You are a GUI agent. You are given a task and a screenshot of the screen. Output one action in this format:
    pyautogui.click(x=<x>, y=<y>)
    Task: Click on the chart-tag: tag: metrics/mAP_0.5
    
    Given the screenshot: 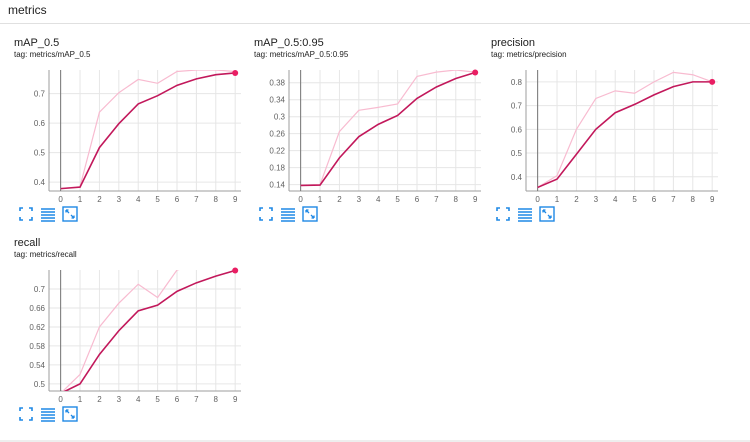 What is the action you would take?
    pyautogui.click(x=52, y=54)
    